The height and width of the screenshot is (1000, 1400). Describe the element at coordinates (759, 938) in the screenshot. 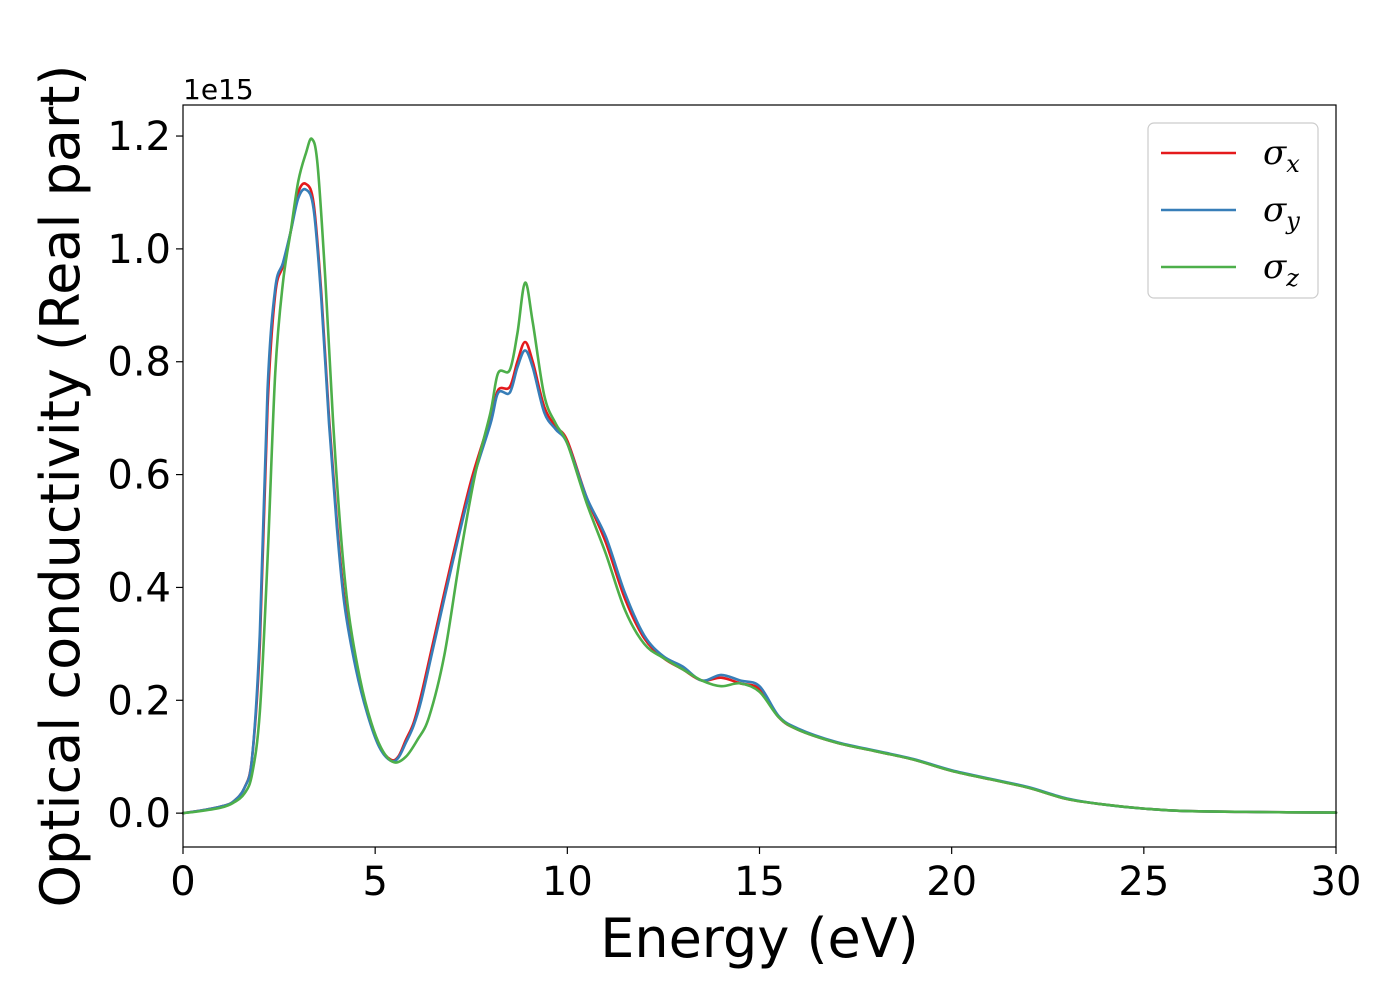

I see `x-axis-label: Energy (eV)` at that location.